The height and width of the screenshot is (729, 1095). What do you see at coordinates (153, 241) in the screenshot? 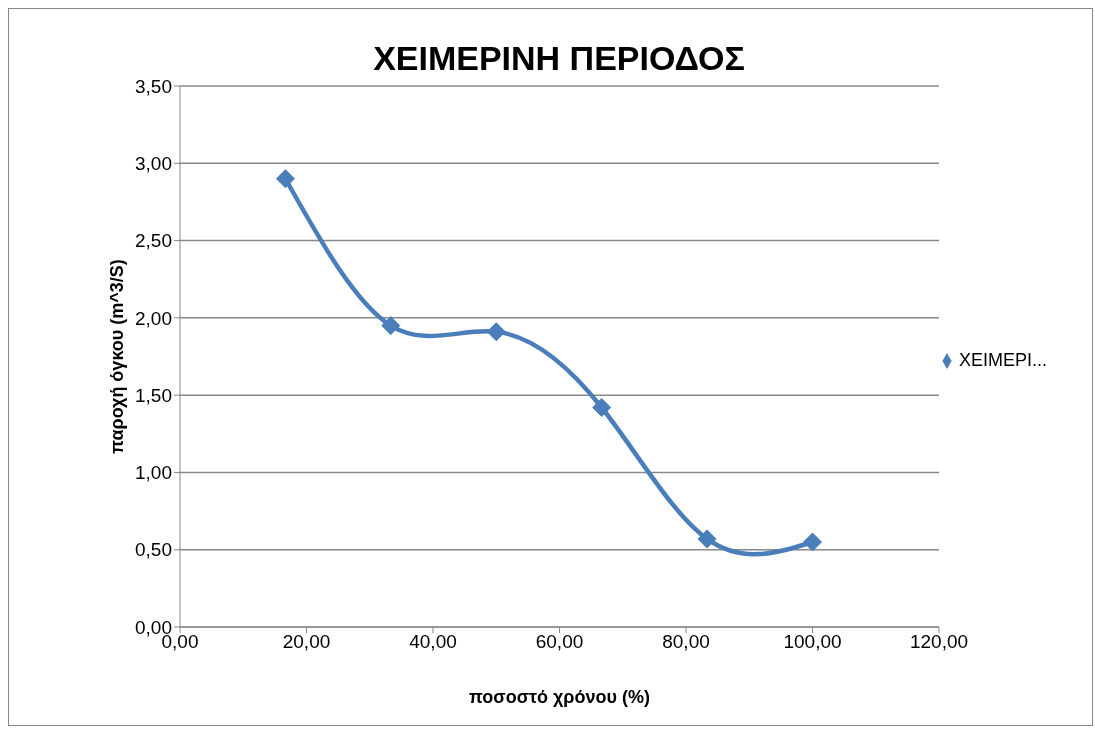
I see `y-tick-label: 2,50` at bounding box center [153, 241].